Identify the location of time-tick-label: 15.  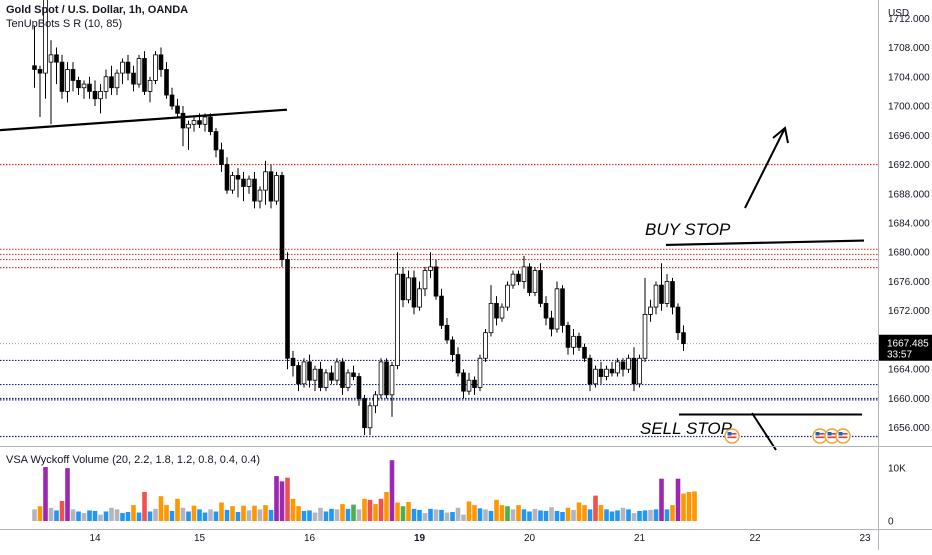
(200, 538).